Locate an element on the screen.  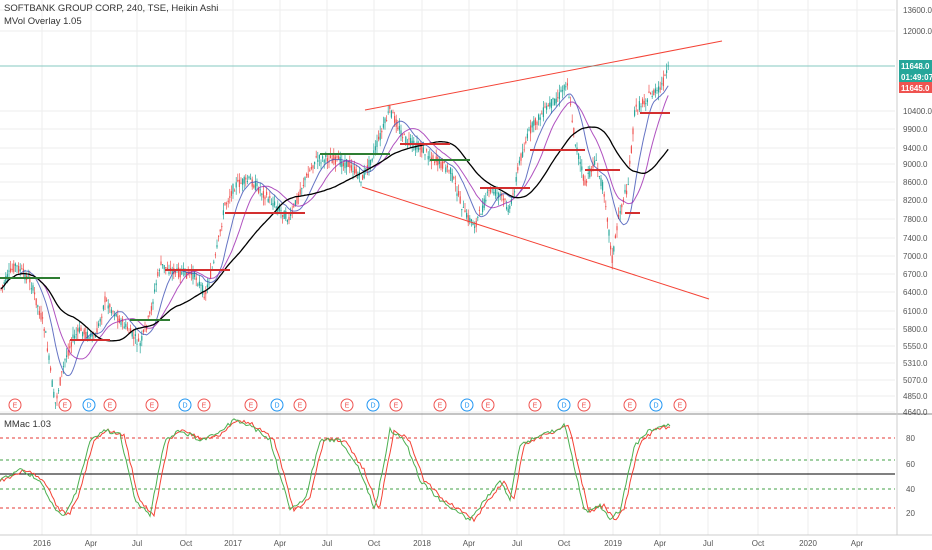
price-axis-label: 5070.0 is located at coordinates (915, 380).